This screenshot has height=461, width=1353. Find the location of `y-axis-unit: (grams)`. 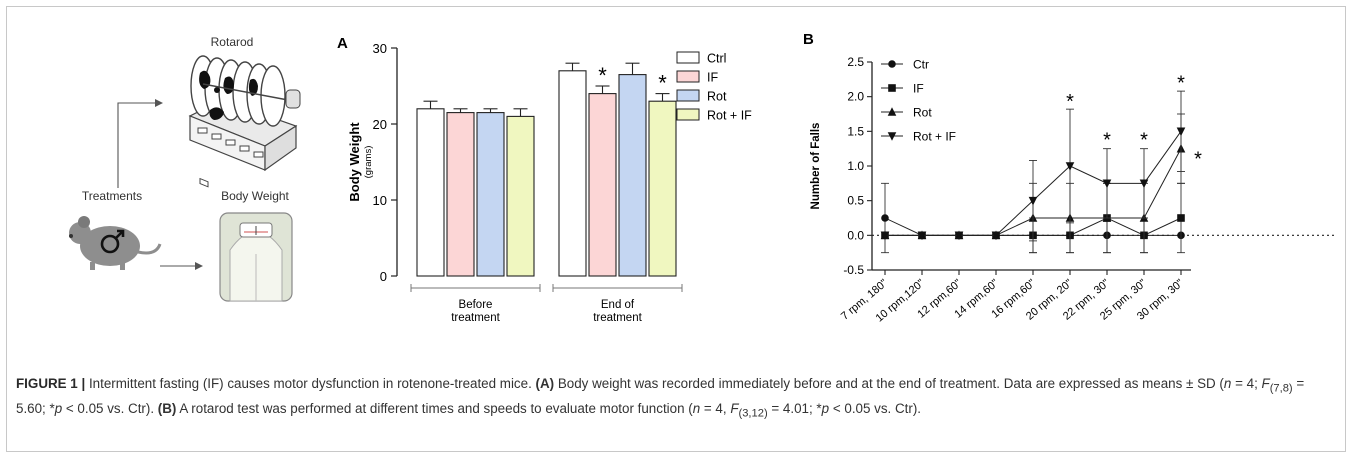

y-axis-unit: (grams) is located at coordinates (368, 162).